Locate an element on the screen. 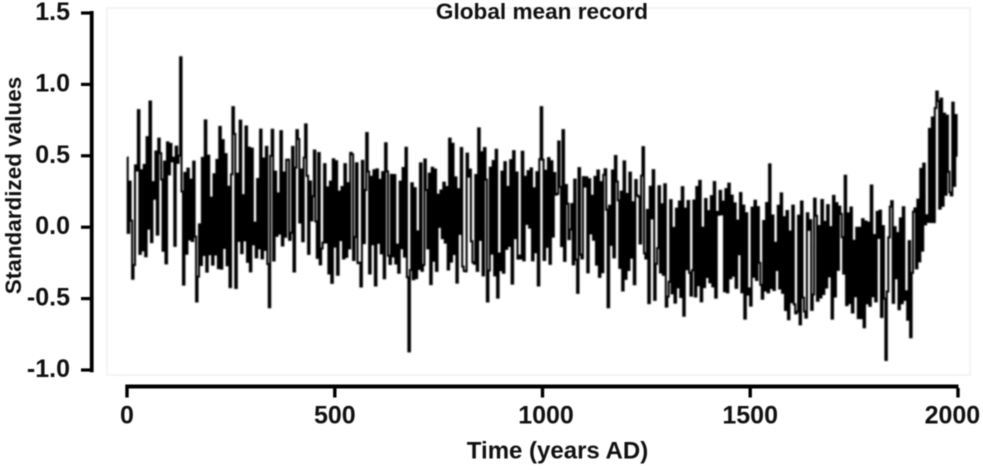 Image resolution: width=983 pixels, height=470 pixels. svg-text: 1000 is located at coordinates (546, 416).